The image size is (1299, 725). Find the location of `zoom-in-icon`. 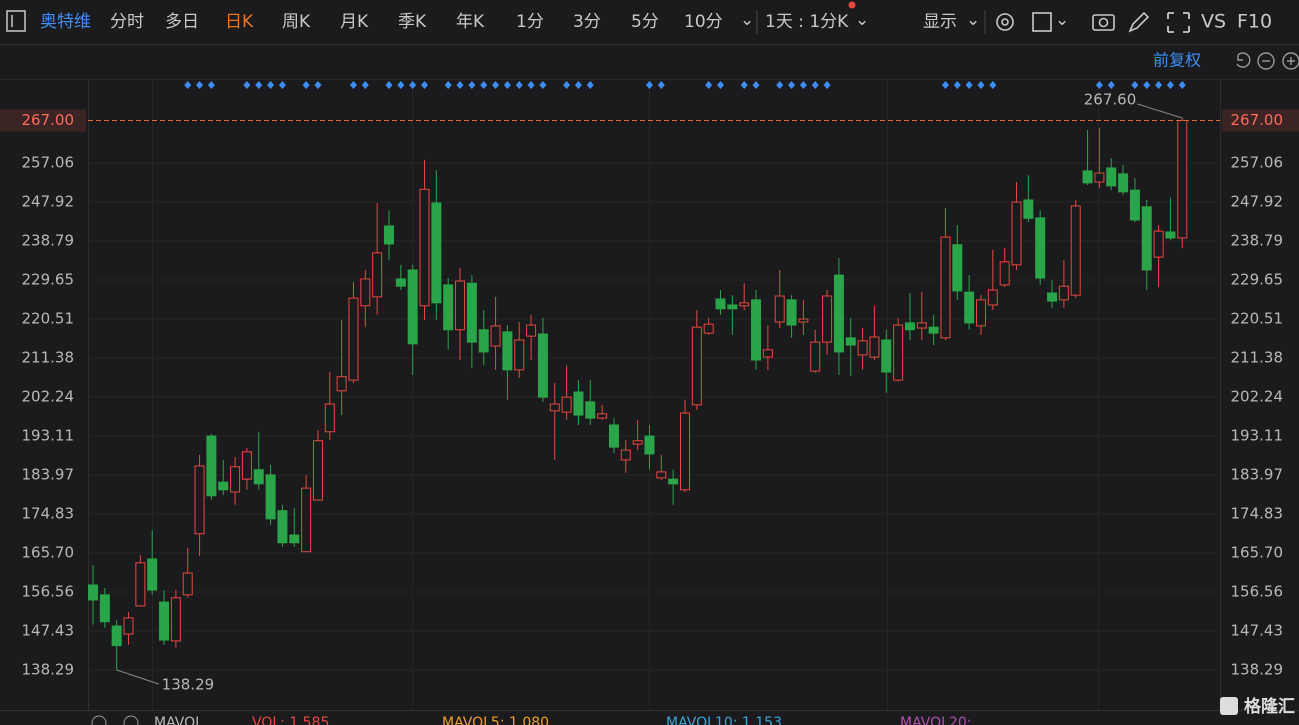

zoom-in-icon is located at coordinates (1290, 61).